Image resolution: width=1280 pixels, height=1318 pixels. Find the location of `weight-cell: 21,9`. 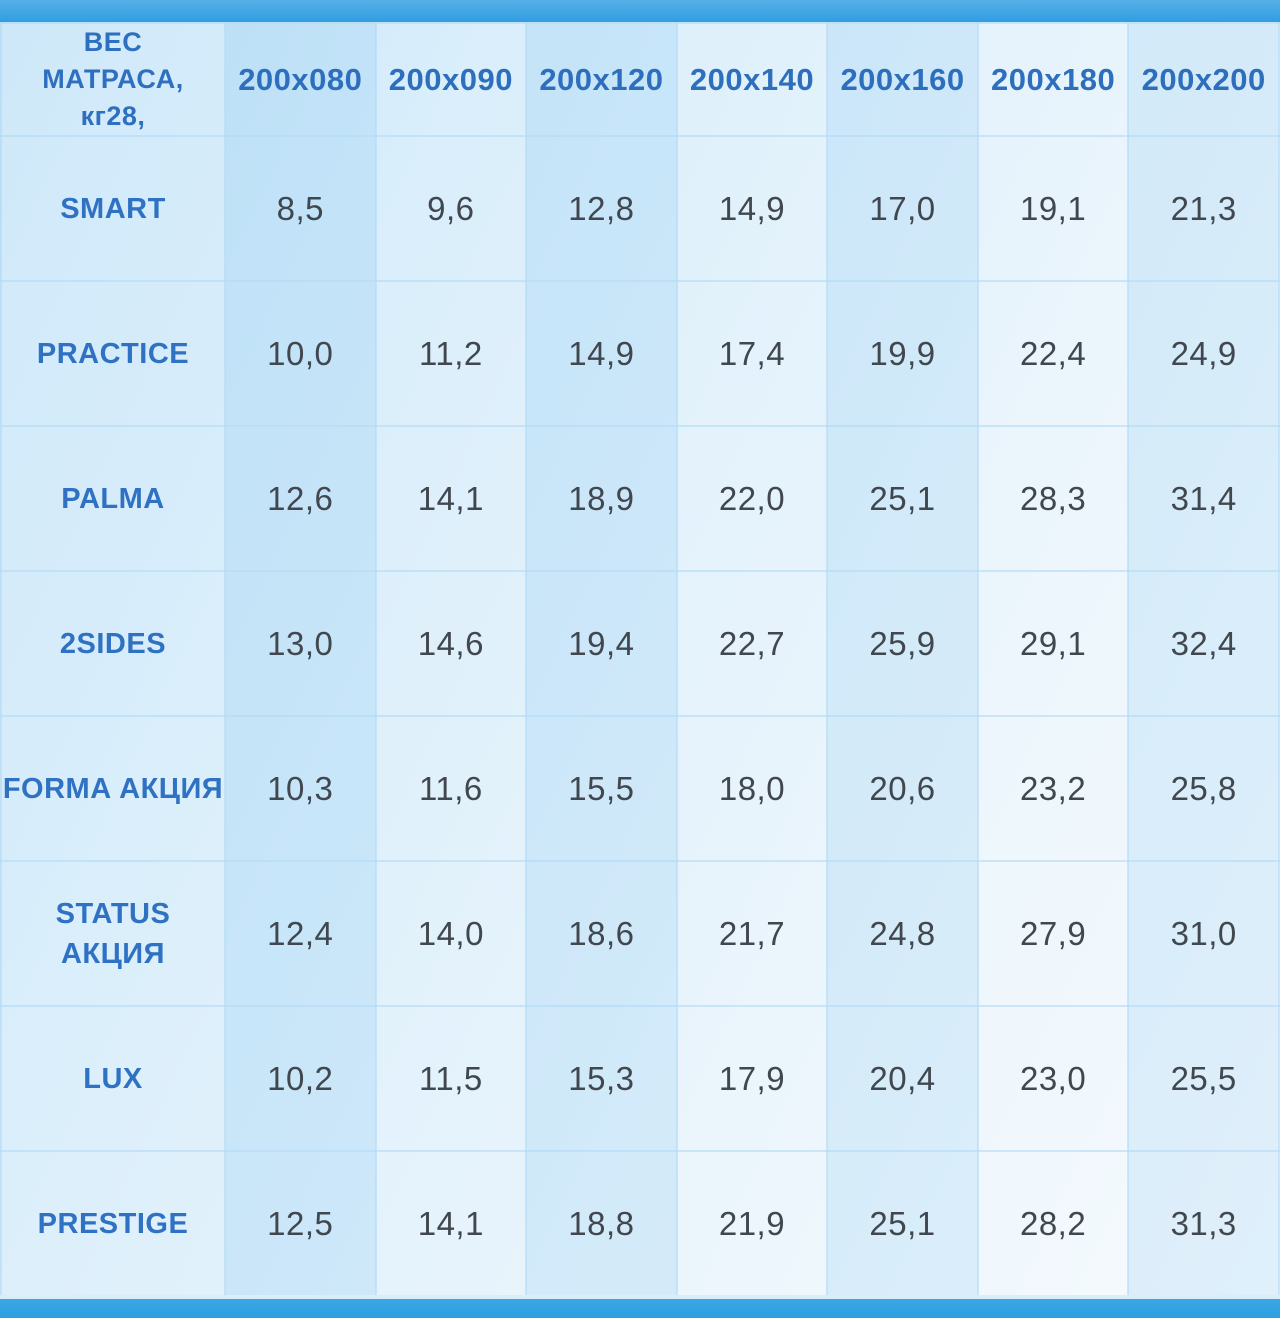

weight-cell: 21,9 is located at coordinates (752, 1223).